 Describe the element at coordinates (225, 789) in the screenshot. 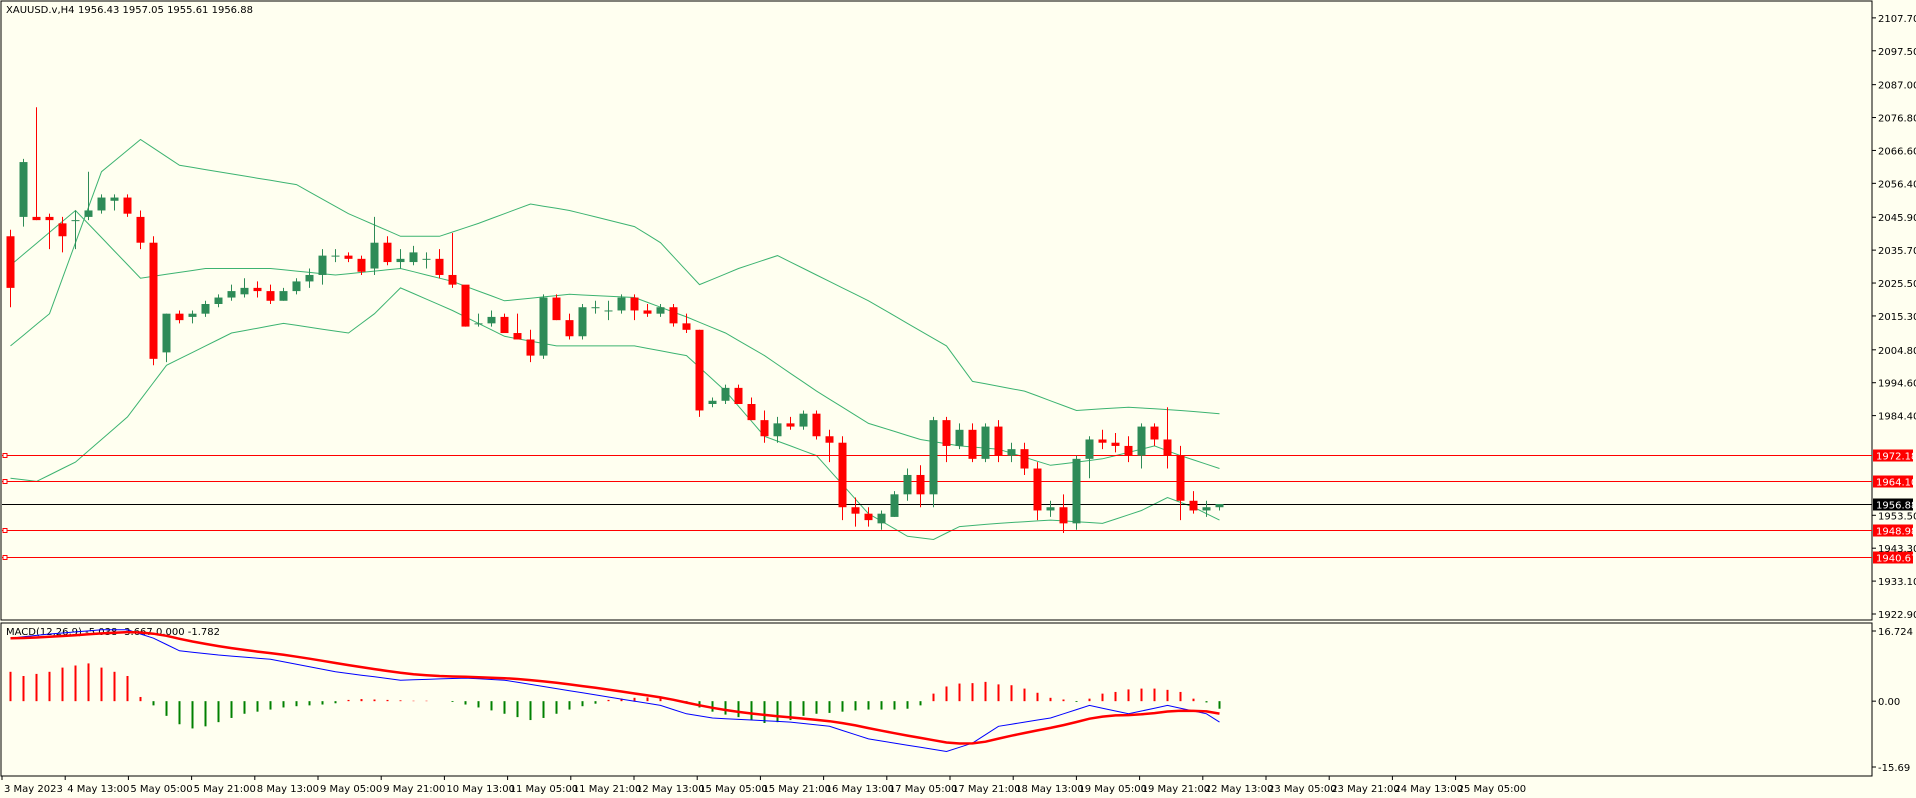

I see `time-tick-label: 5 May 21:00` at that location.